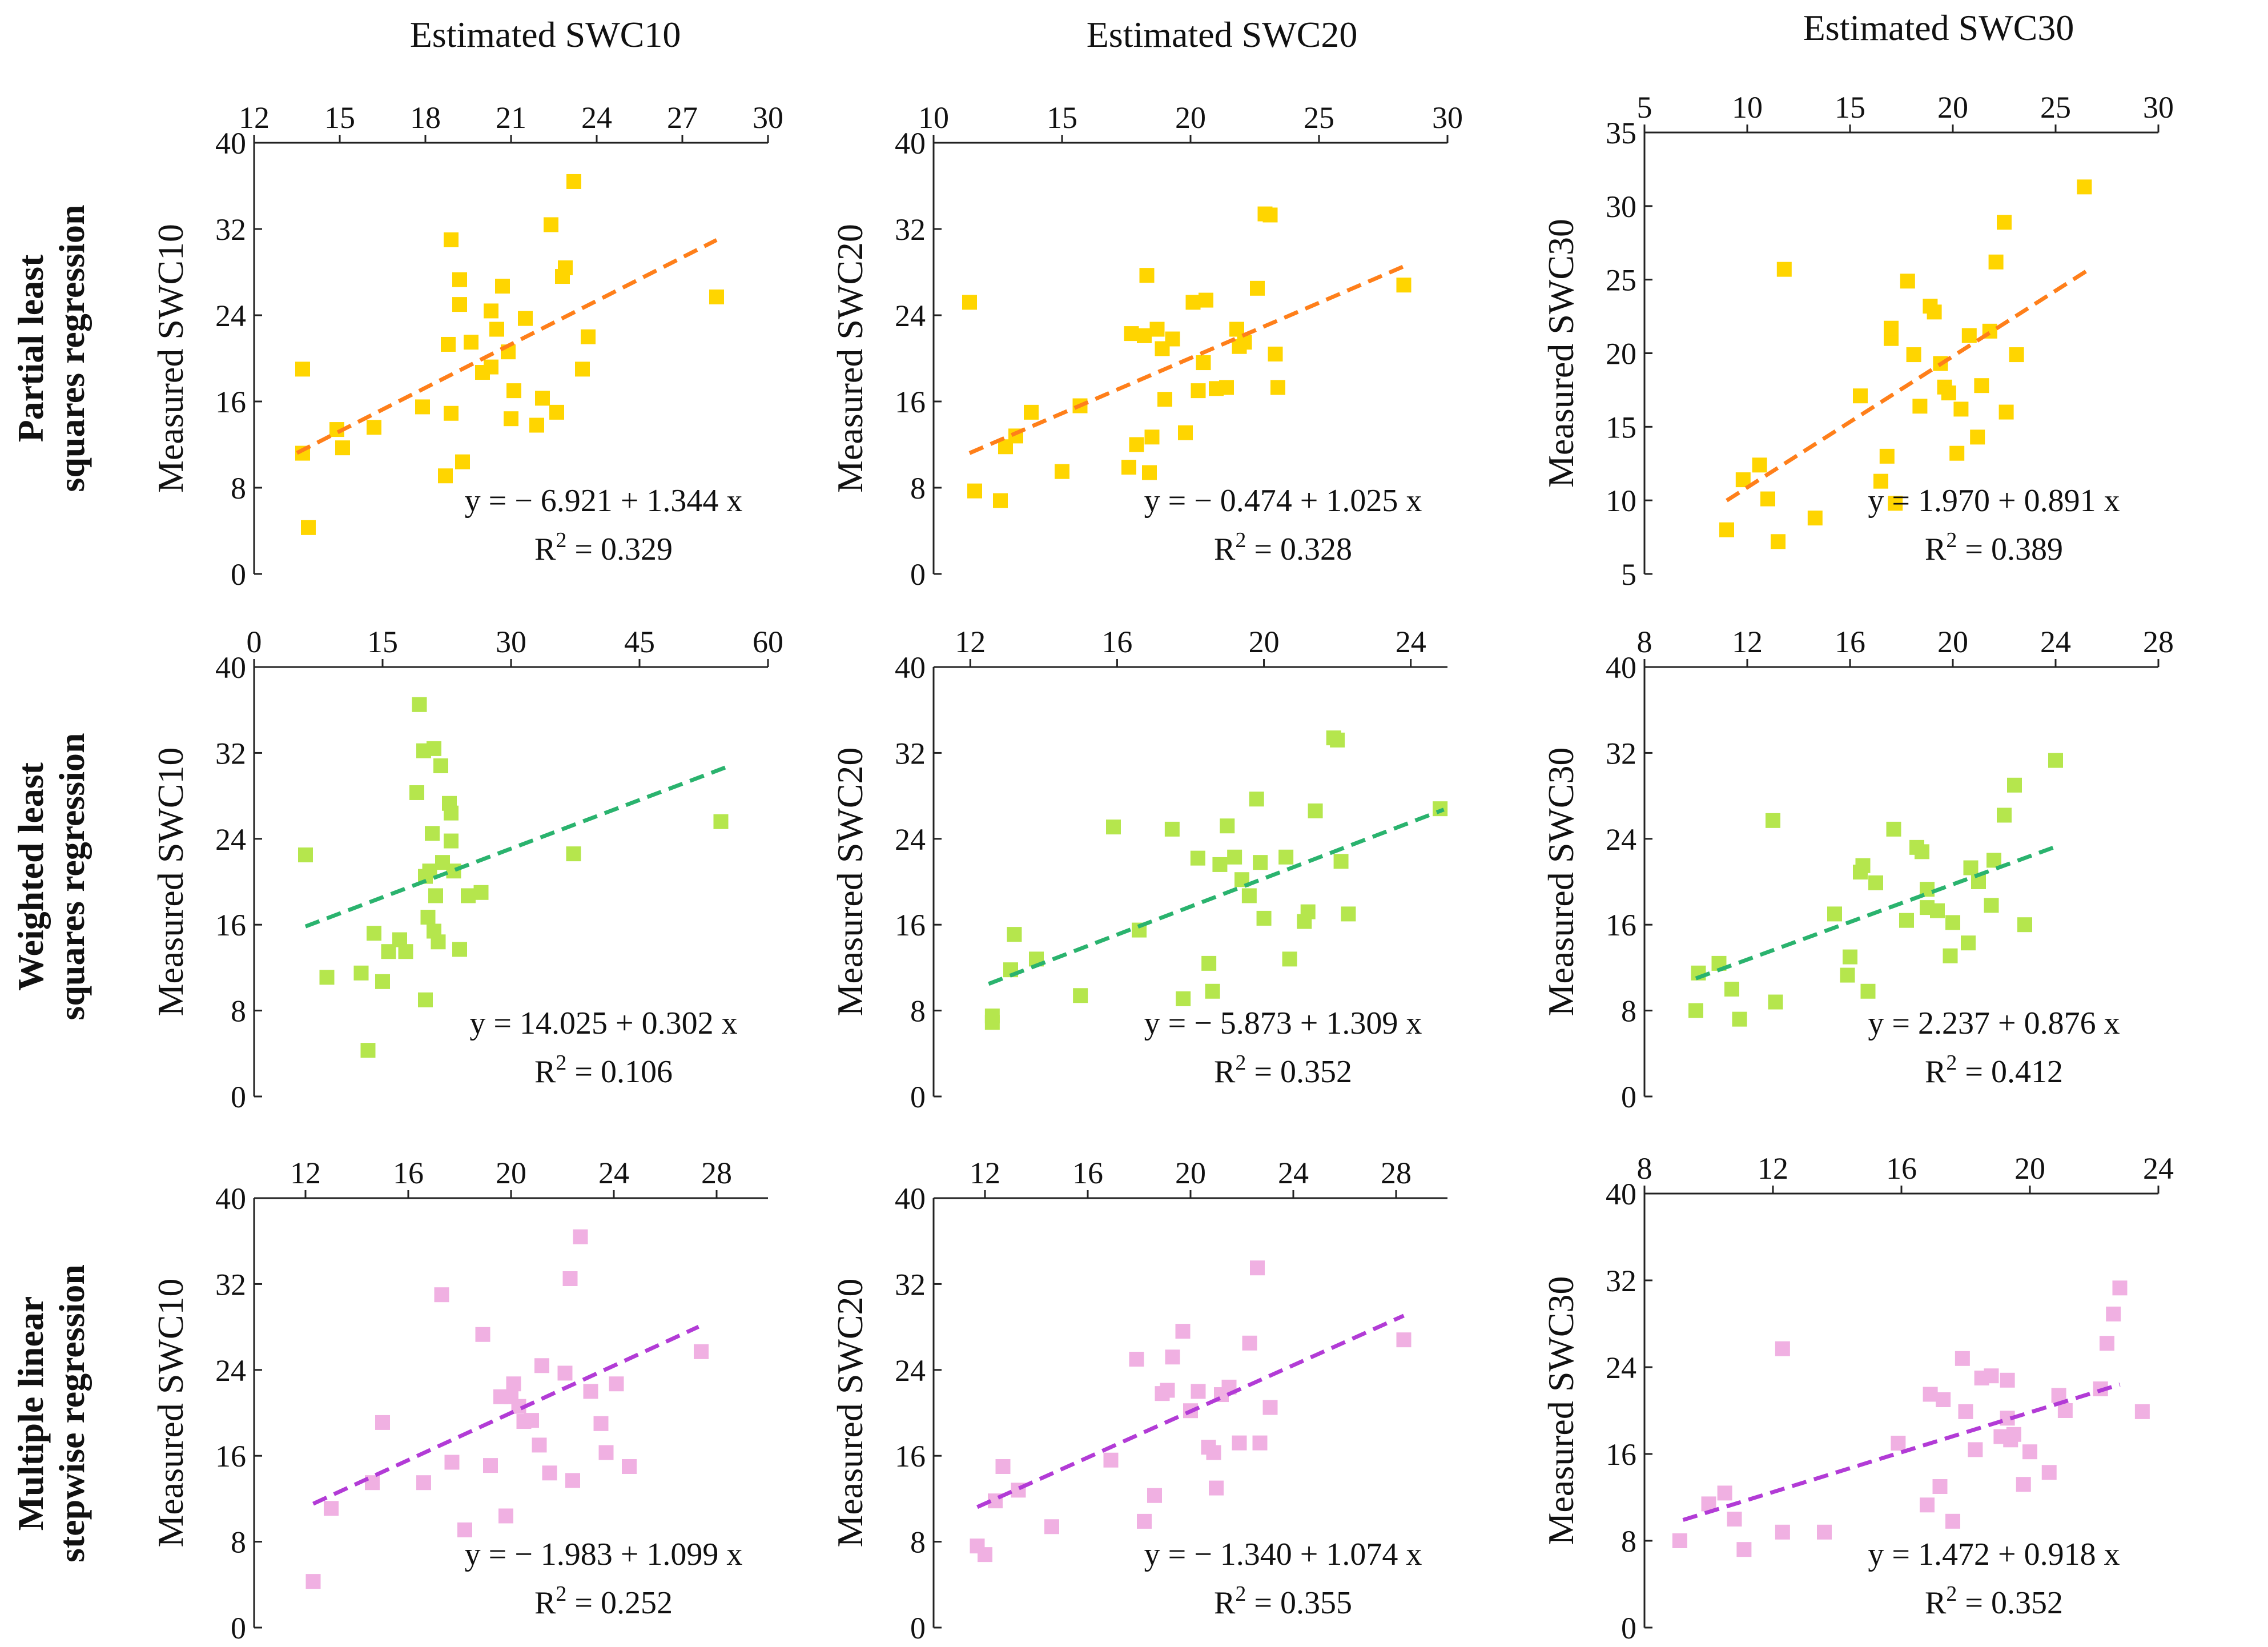  What do you see at coordinates (1994, 1601) in the screenshot?
I see `r-squared: R2 = 0.352` at bounding box center [1994, 1601].